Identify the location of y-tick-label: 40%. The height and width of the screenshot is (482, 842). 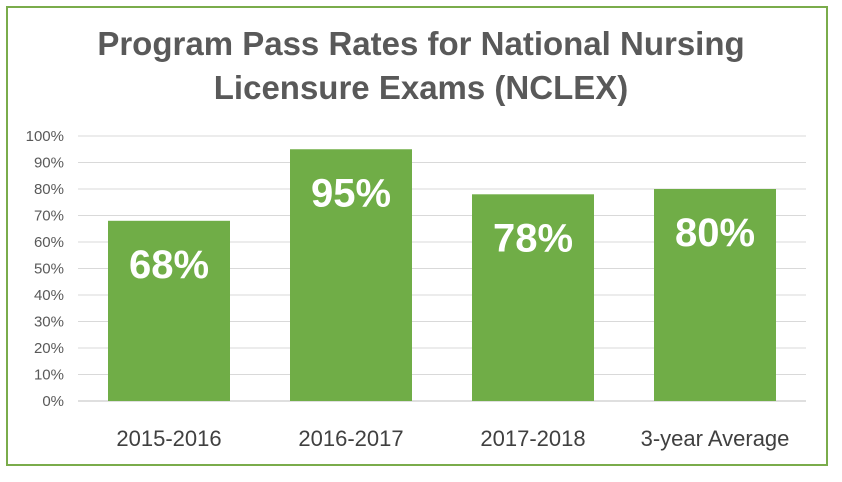
(49, 295).